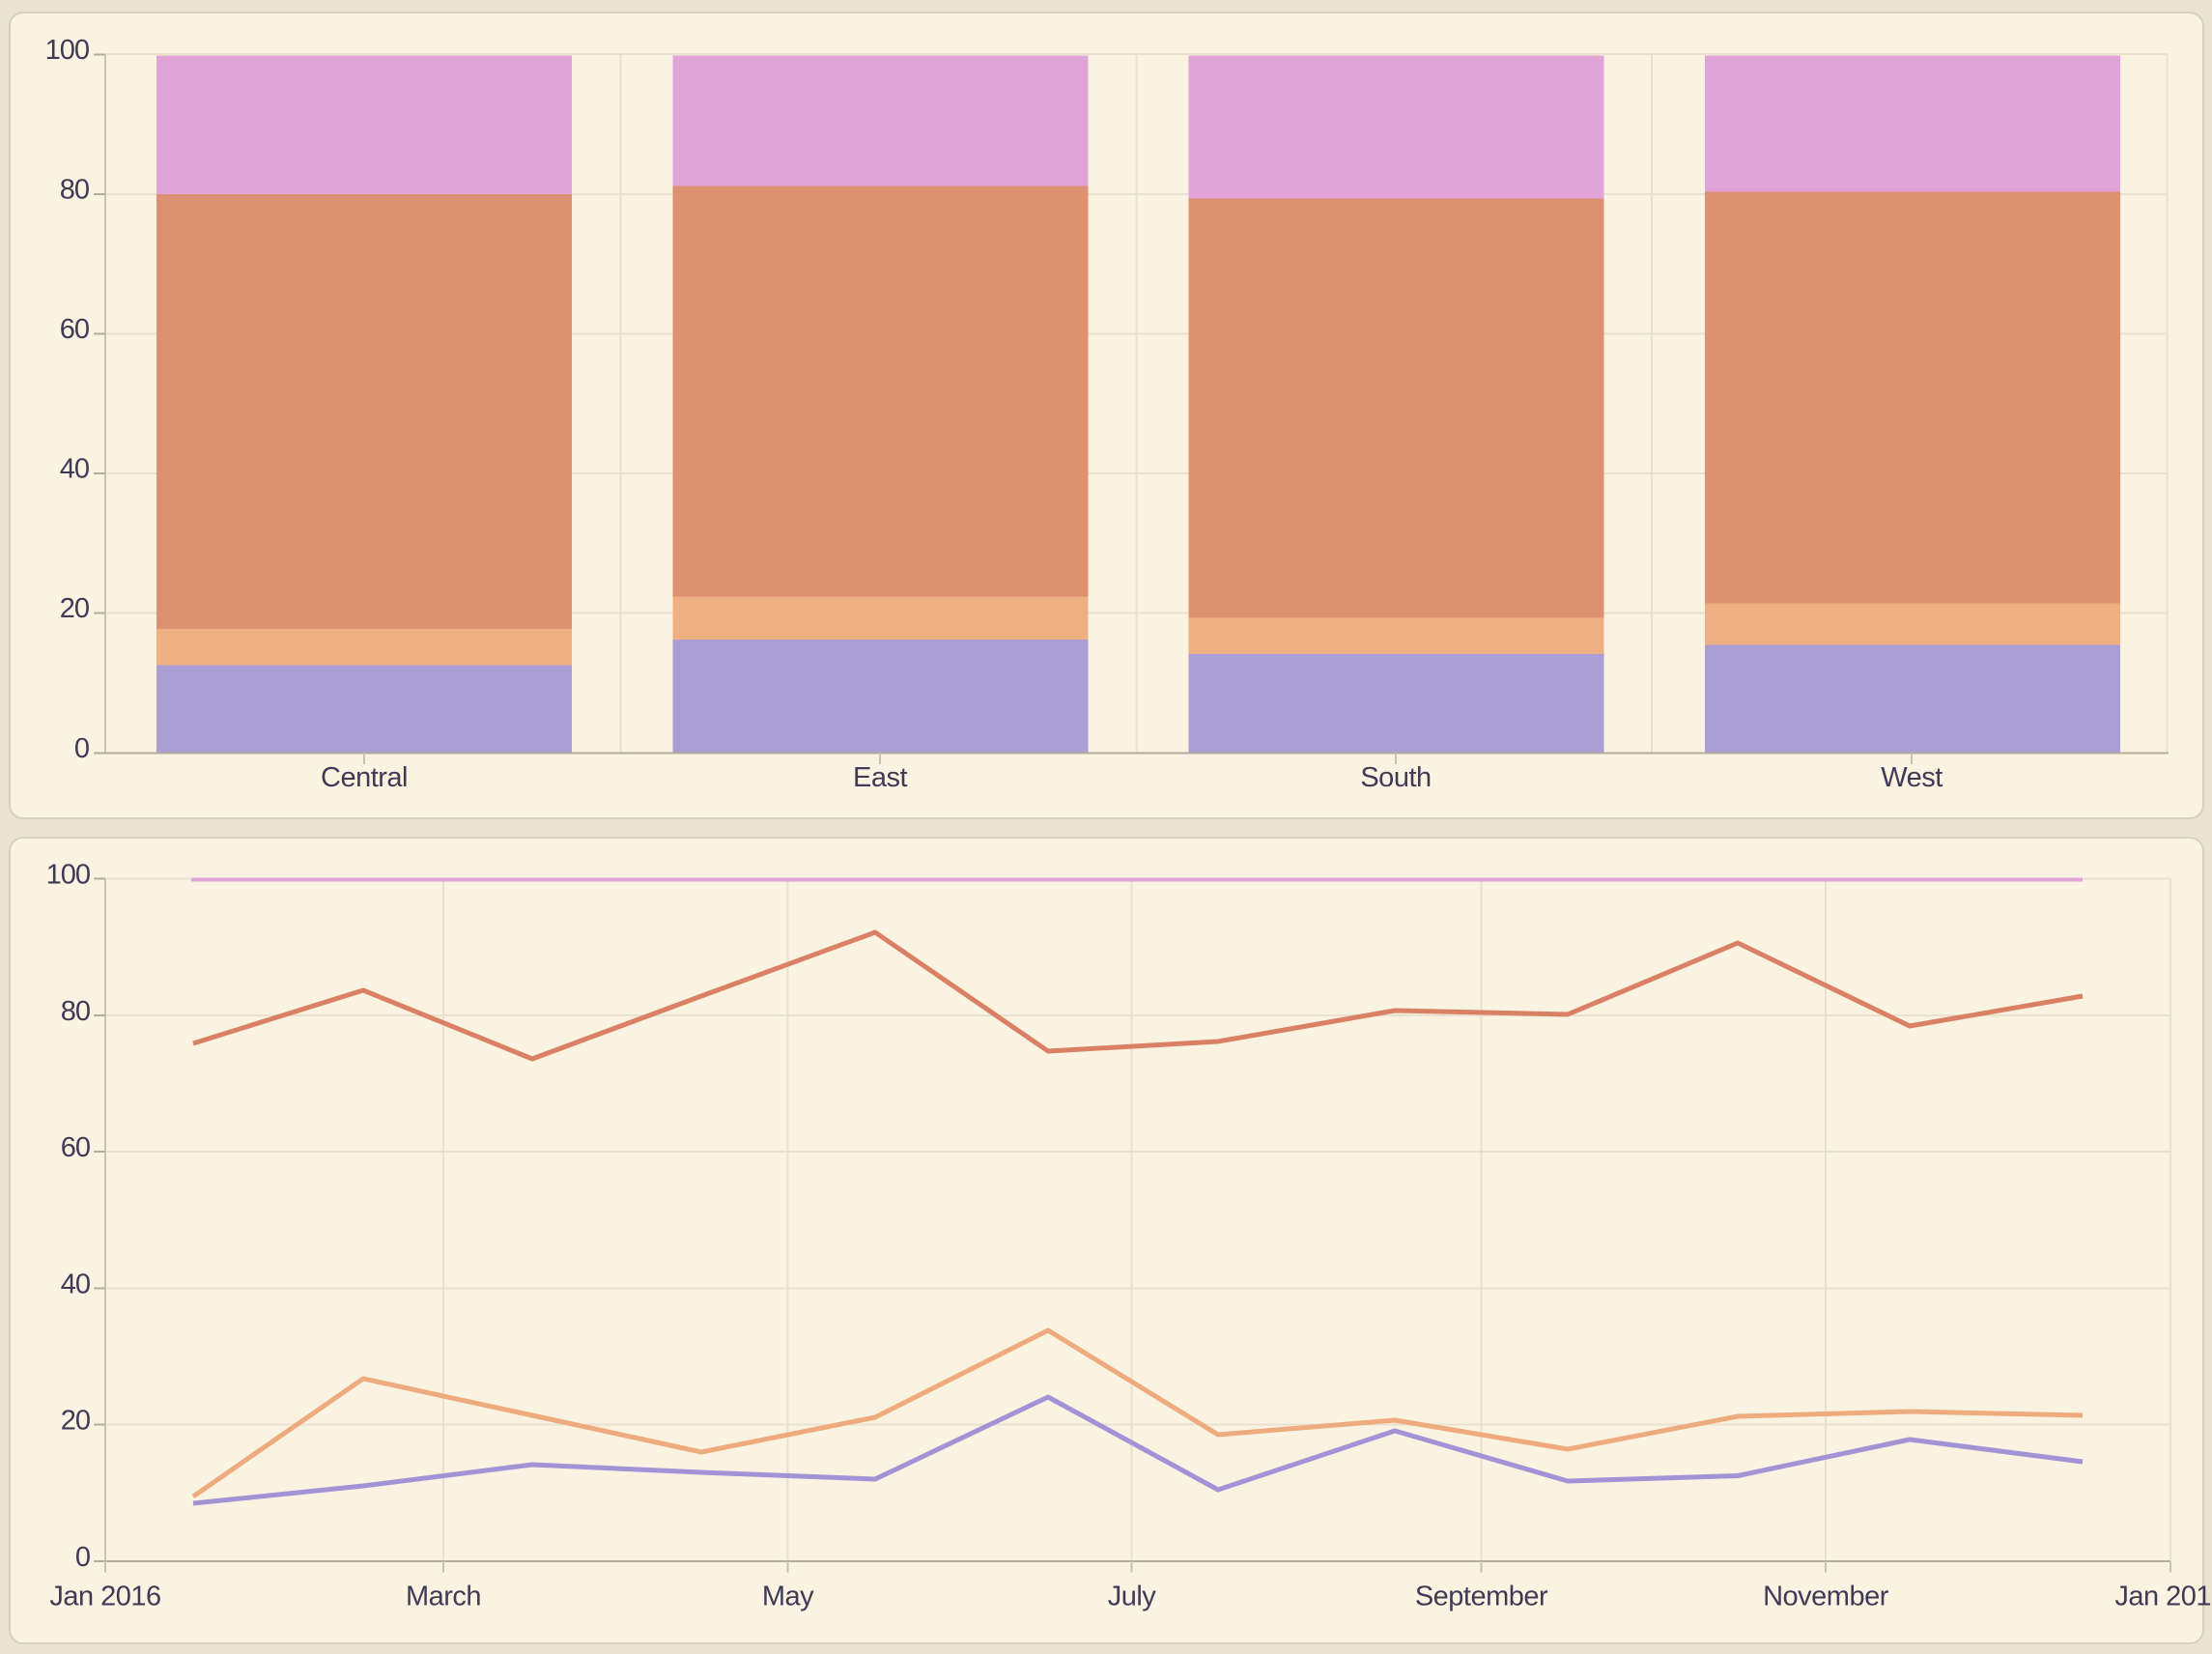  Describe the element at coordinates (1912, 778) in the screenshot. I see `svg-text: West` at that location.